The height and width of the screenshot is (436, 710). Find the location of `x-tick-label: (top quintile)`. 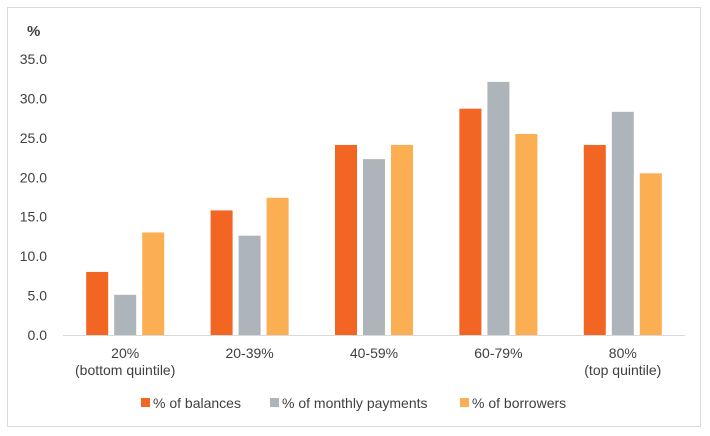

x-tick-label: (top quintile) is located at coordinates (622, 370).